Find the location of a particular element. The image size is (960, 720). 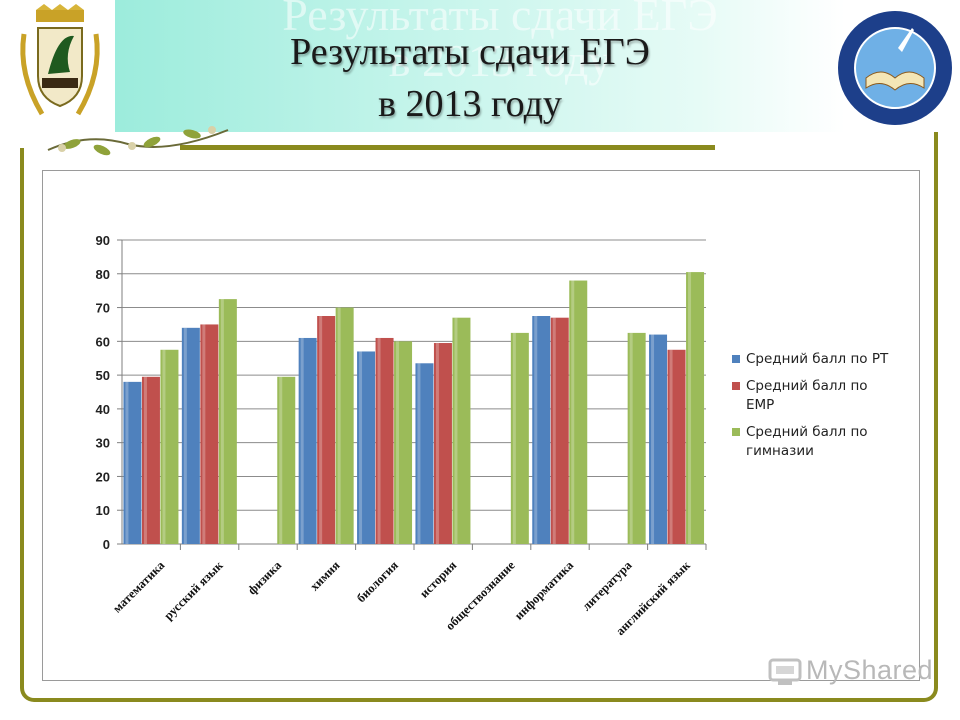

x-tick-label: история is located at coordinates (438, 579).